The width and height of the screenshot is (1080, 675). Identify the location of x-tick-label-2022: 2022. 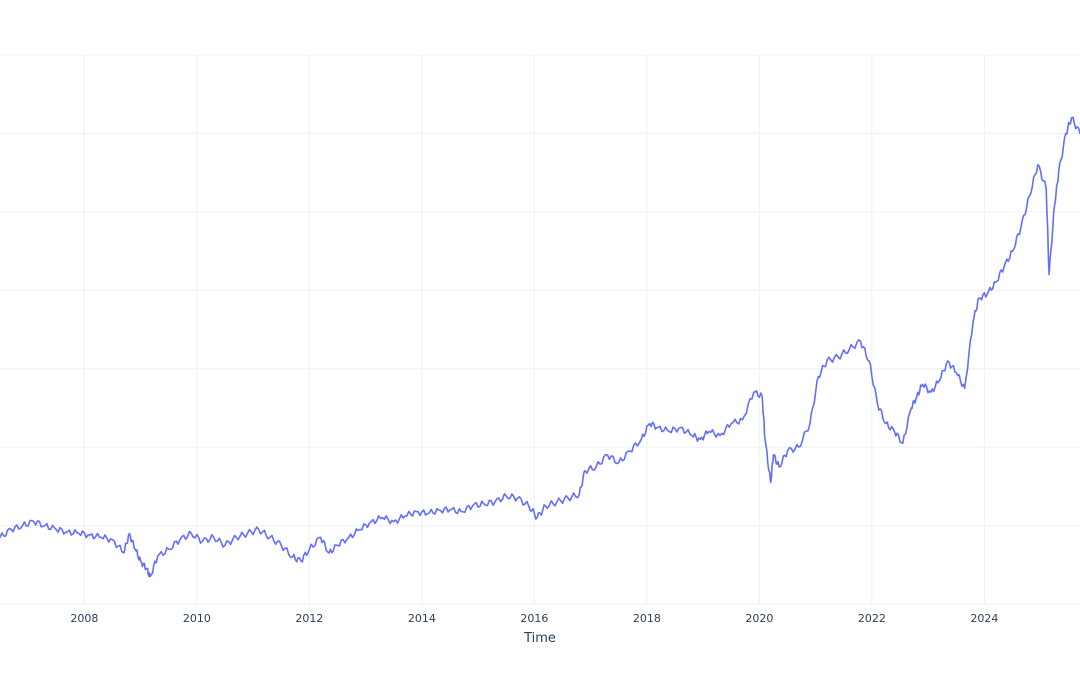
(872, 618).